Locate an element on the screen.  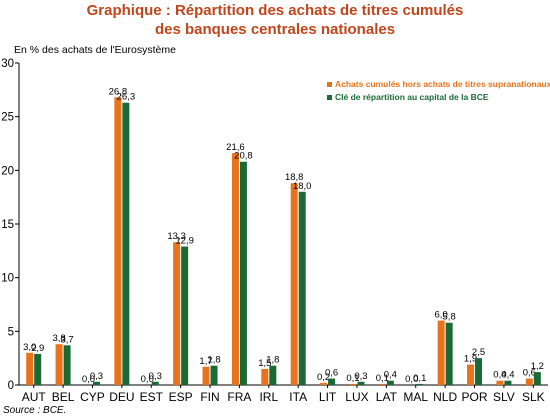
category-label: DEU is located at coordinates (121, 397).